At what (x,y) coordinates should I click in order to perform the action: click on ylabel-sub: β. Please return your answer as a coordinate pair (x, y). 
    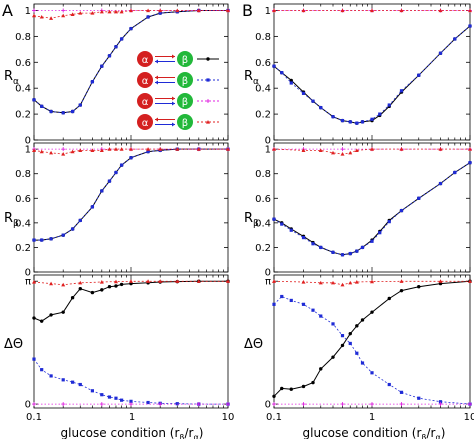
    Looking at the image, I should click on (256, 224).